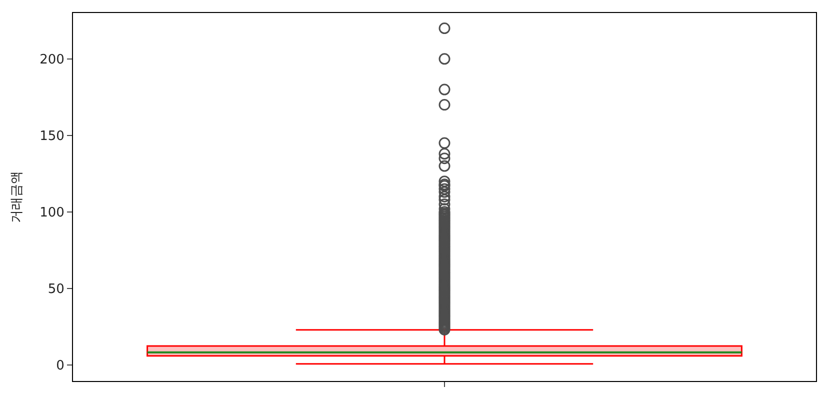 The height and width of the screenshot is (399, 829). What do you see at coordinates (17, 197) in the screenshot?
I see `y-axis-title: 거래금액` at bounding box center [17, 197].